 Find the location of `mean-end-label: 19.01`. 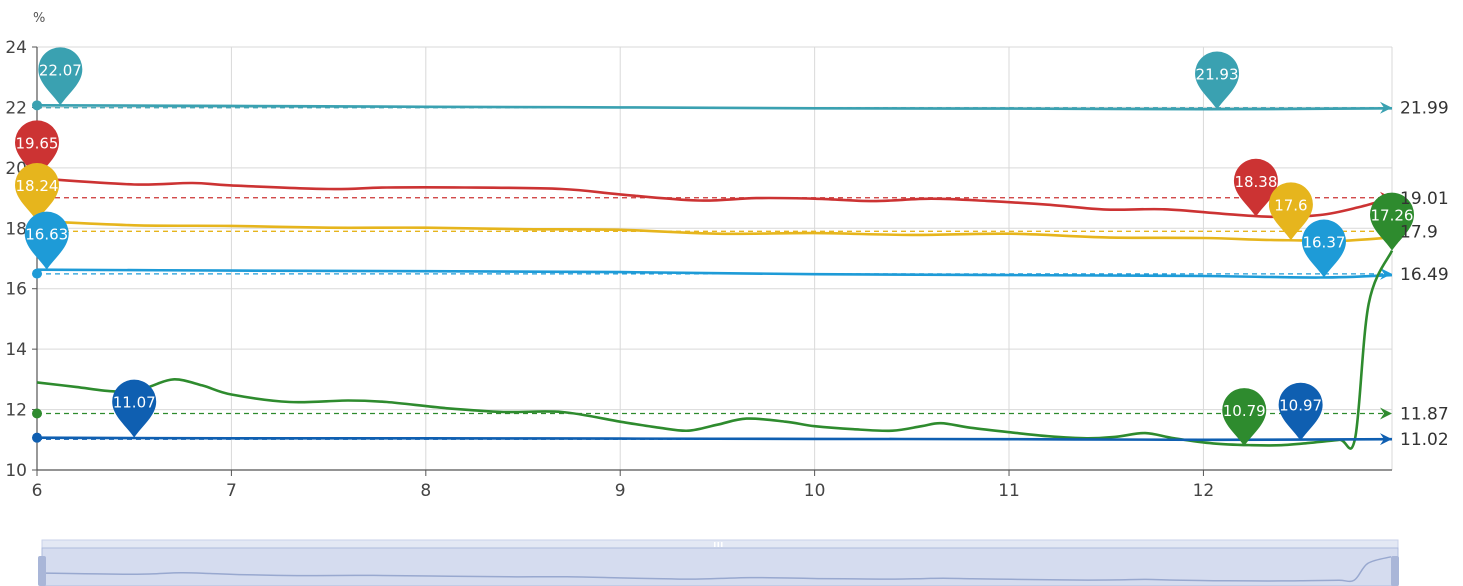

mean-end-label: 19.01 is located at coordinates (1424, 199).